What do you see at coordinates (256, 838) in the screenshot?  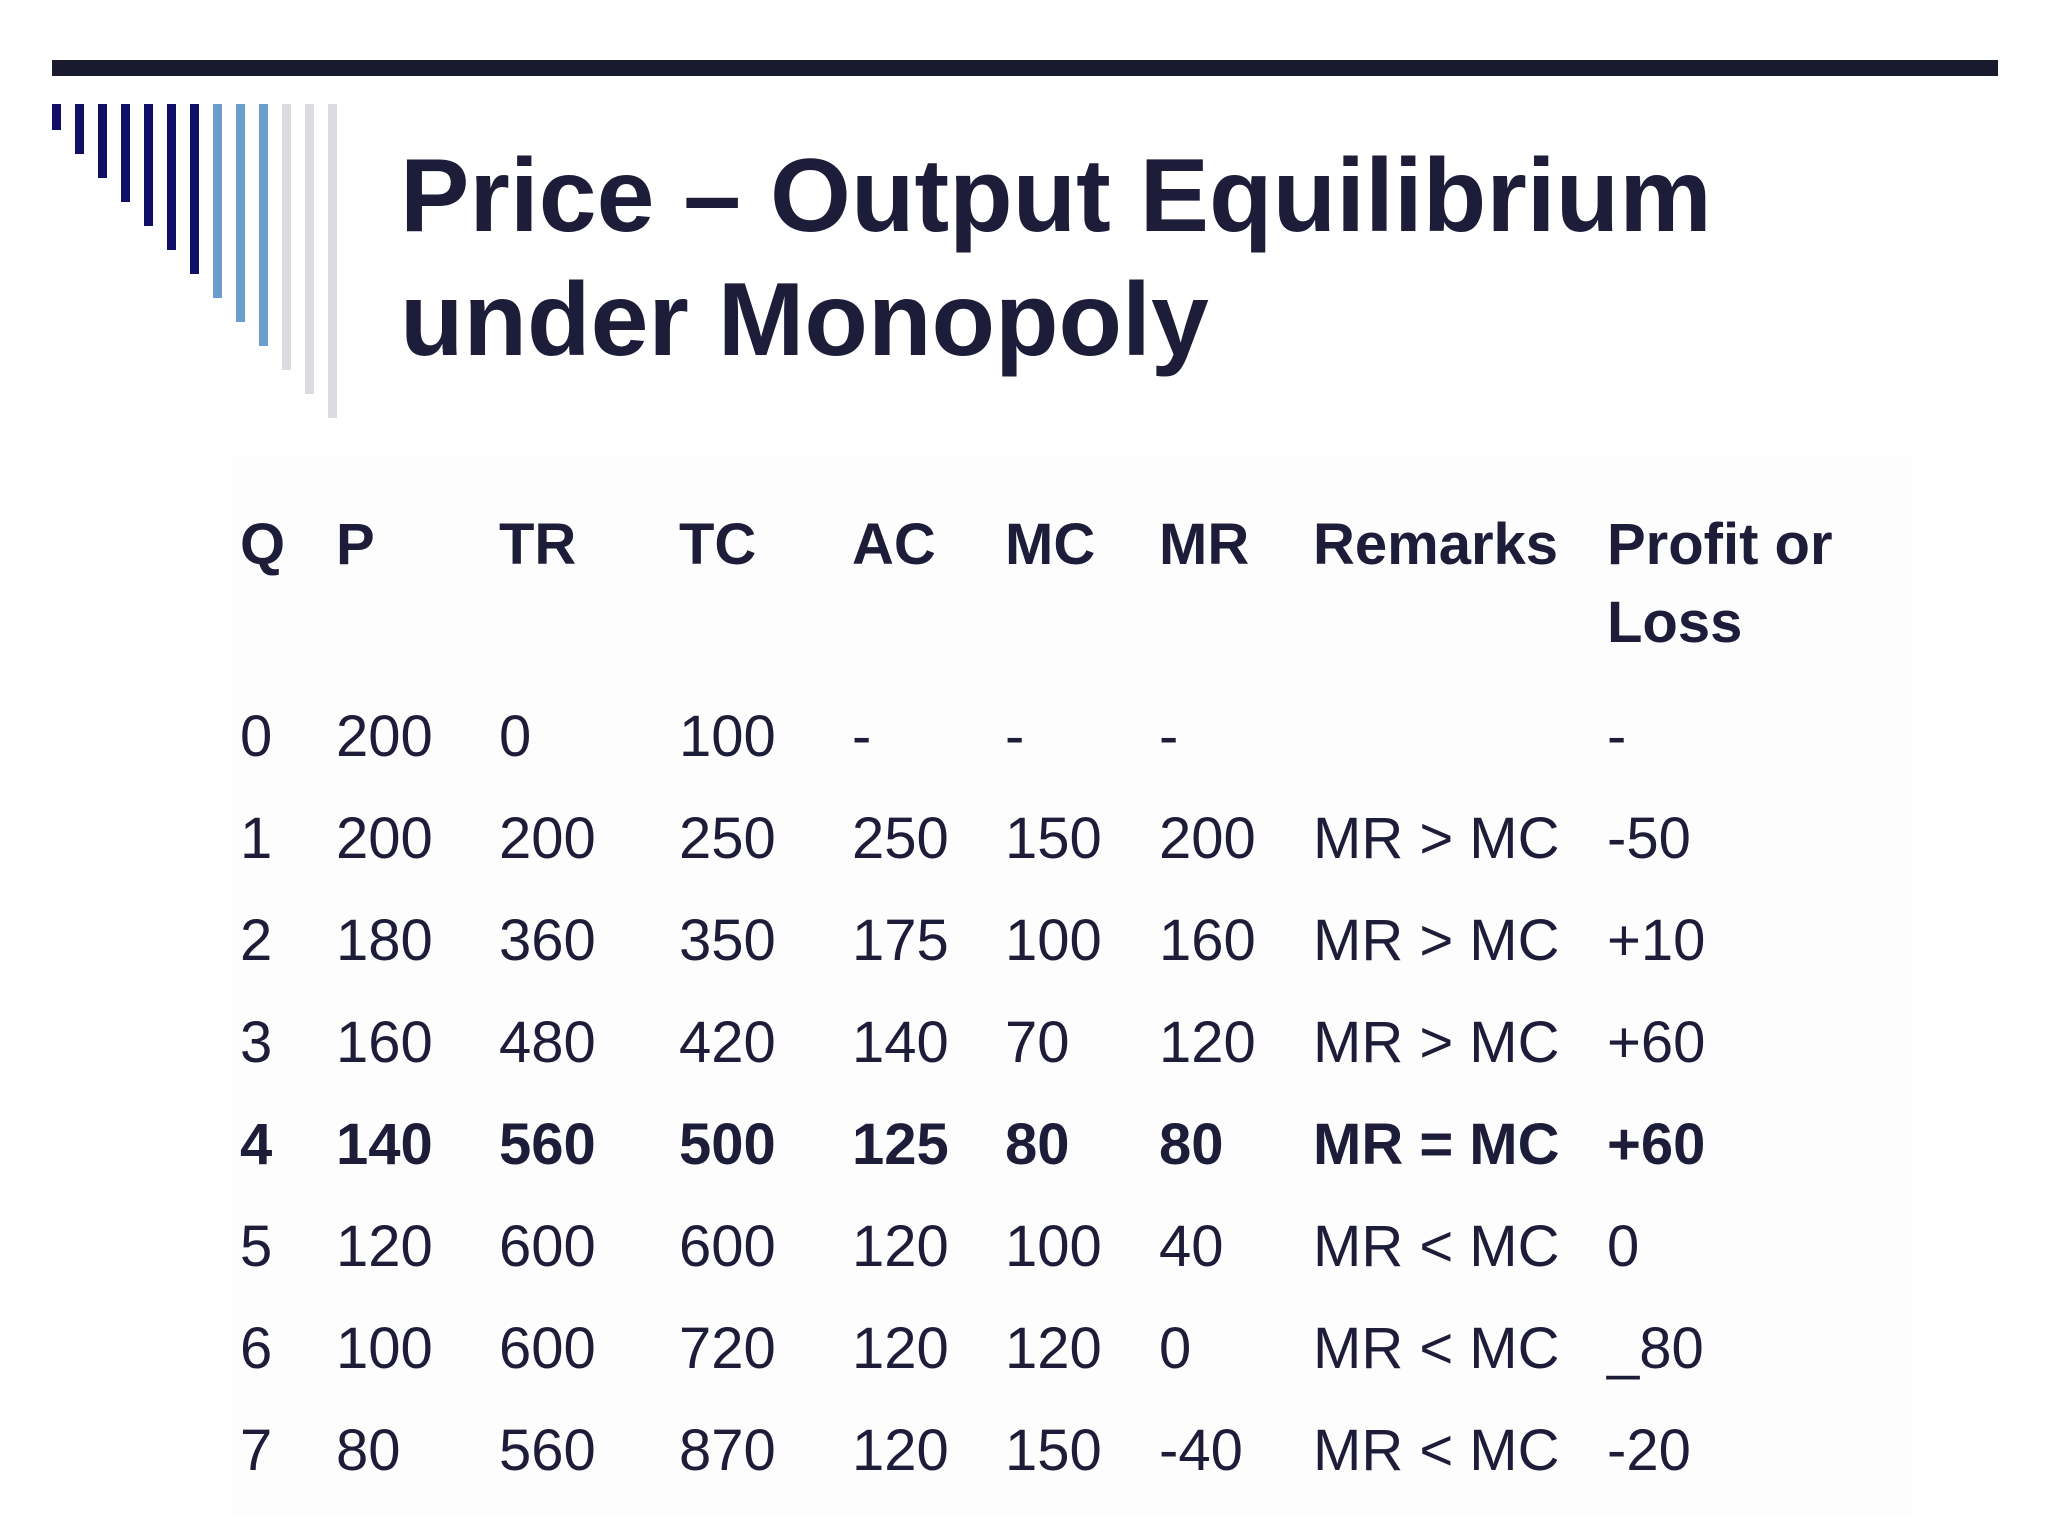 I see `cell-q: 1` at bounding box center [256, 838].